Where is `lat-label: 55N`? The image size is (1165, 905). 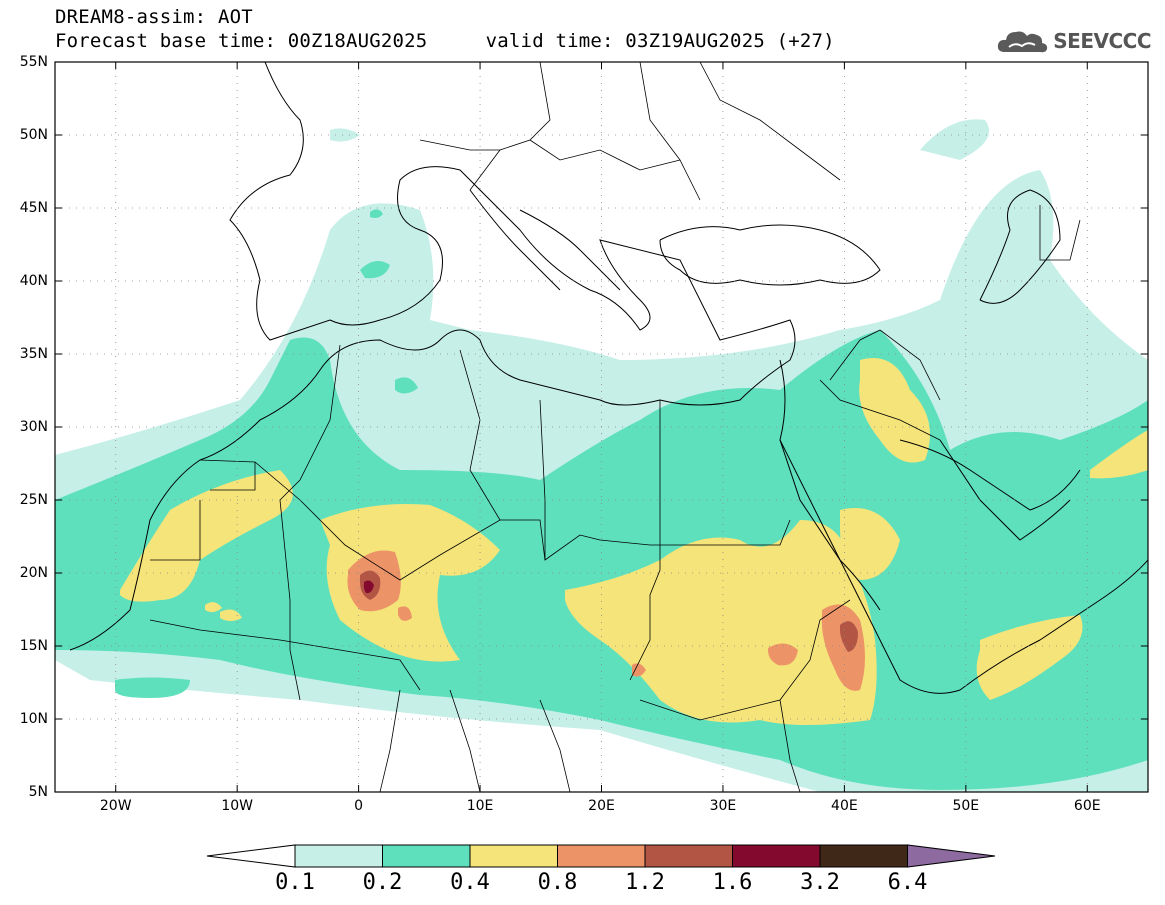 lat-label: 55N is located at coordinates (33, 62).